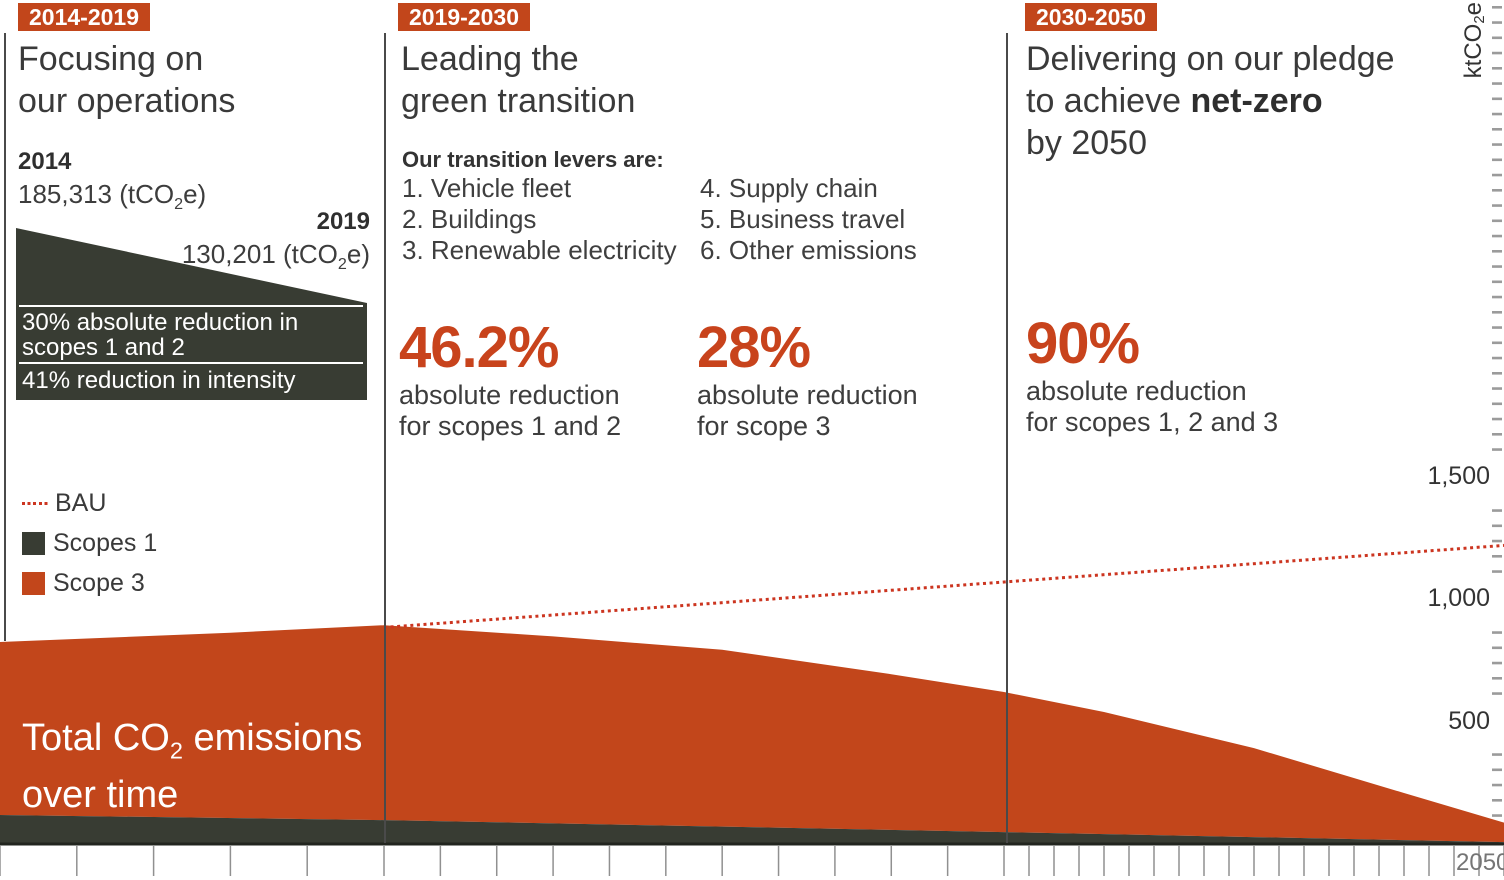 This screenshot has width=1504, height=880. Describe the element at coordinates (105, 542) in the screenshot. I see `legend-label-scopes1: Scopes 1` at that location.